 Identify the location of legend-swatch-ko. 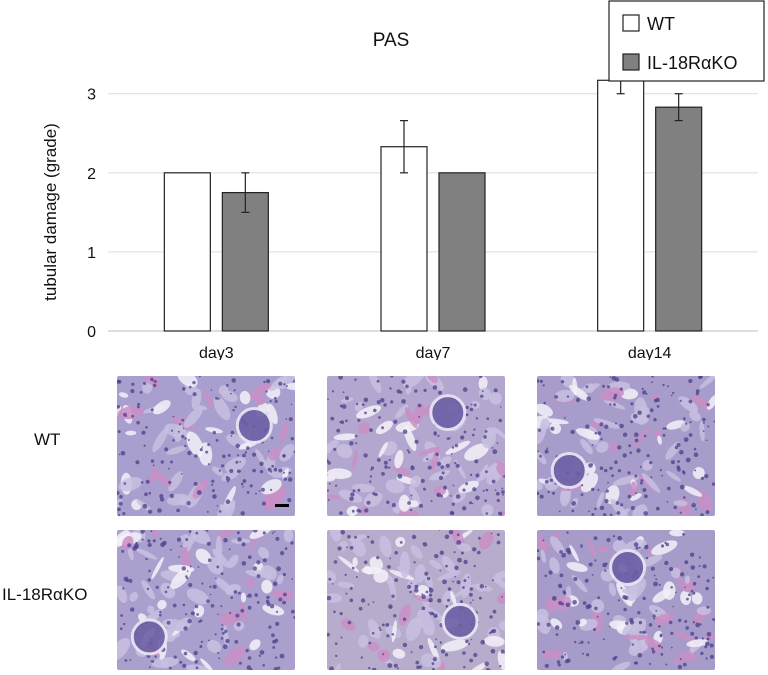
(631, 62).